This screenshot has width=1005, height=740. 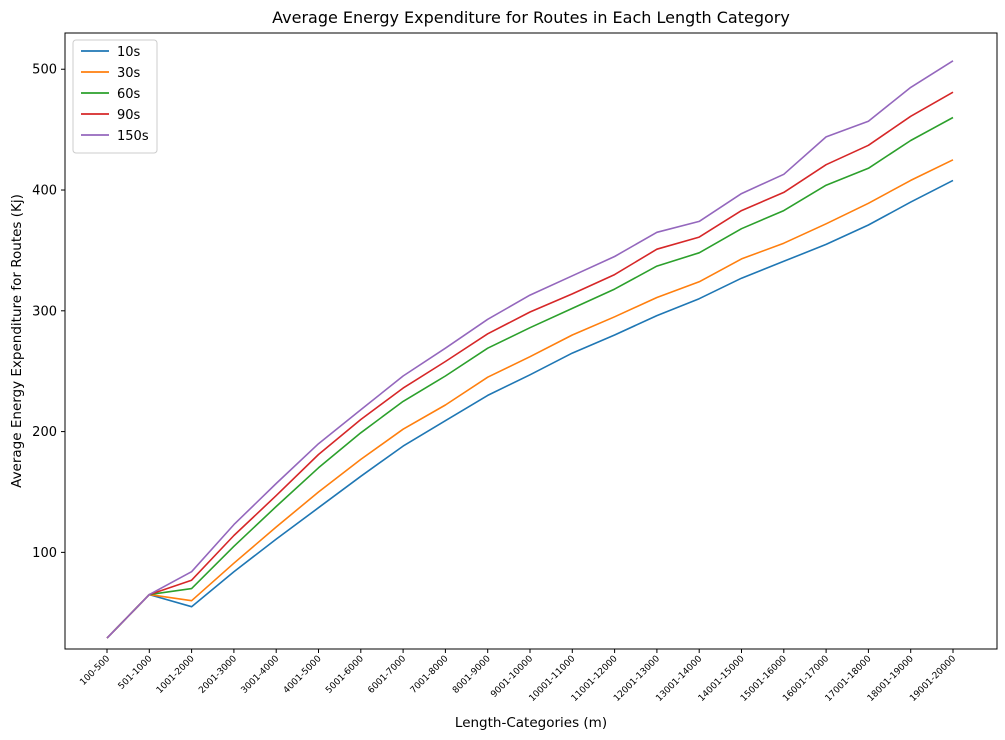 What do you see at coordinates (95, 671) in the screenshot?
I see `x-tick-label: 100-500` at bounding box center [95, 671].